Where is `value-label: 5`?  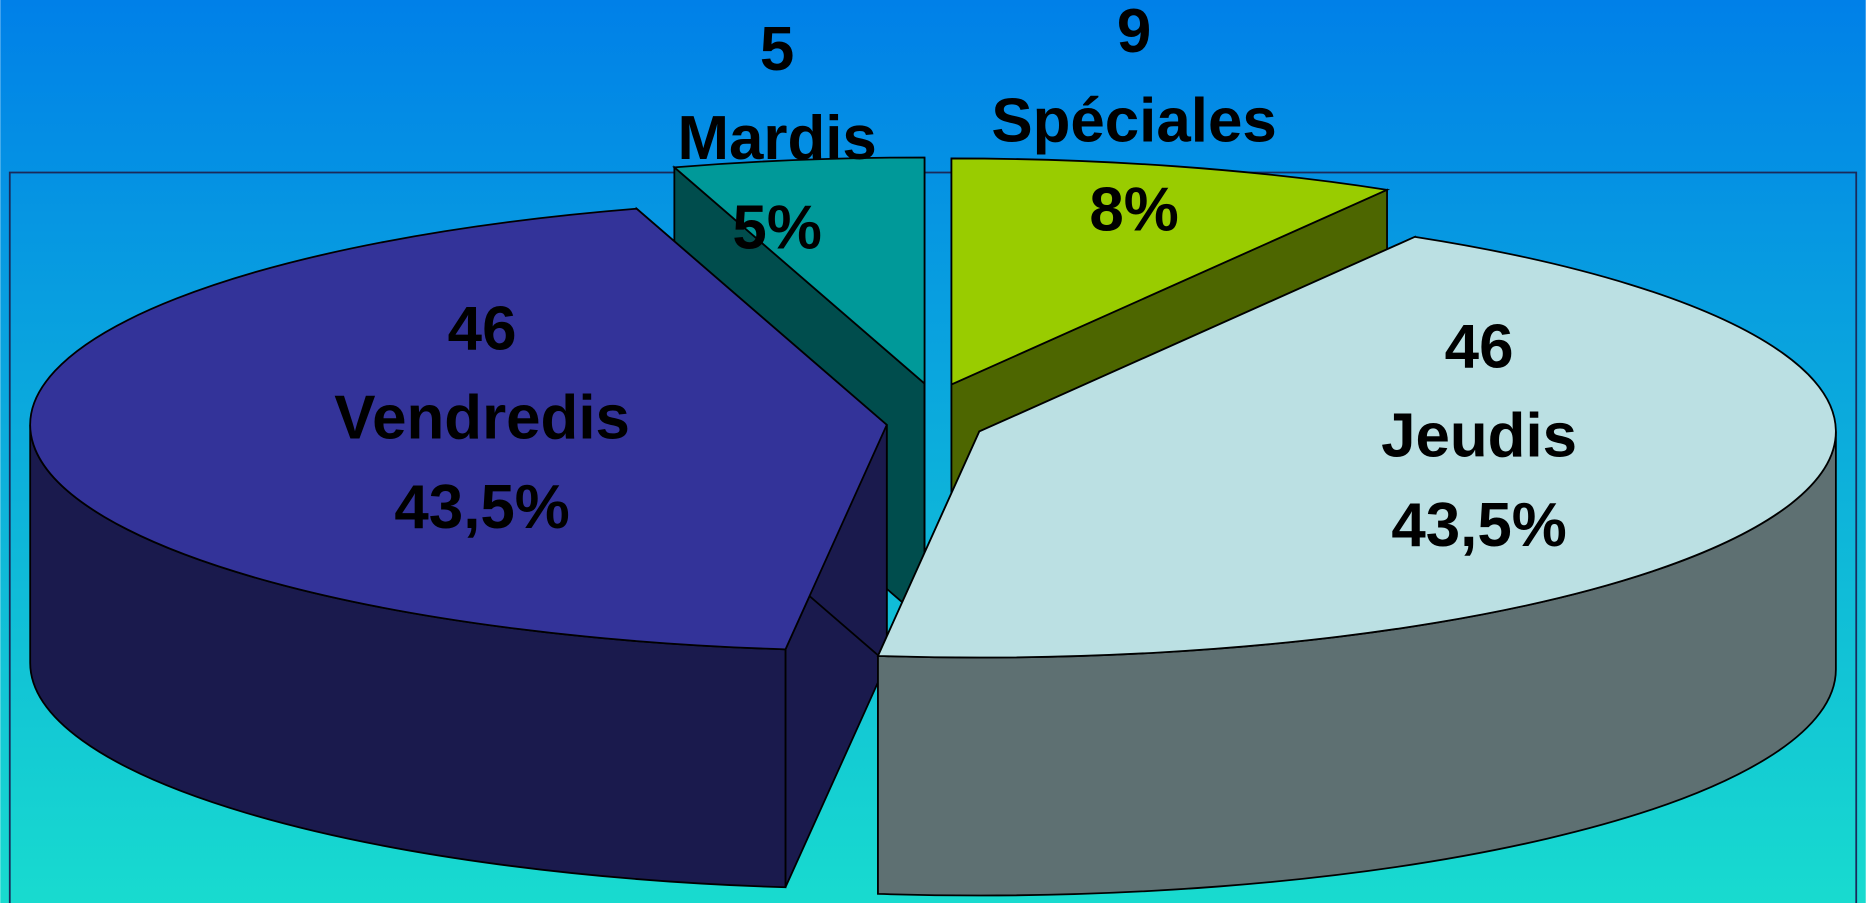 value-label: 5 is located at coordinates (777, 49).